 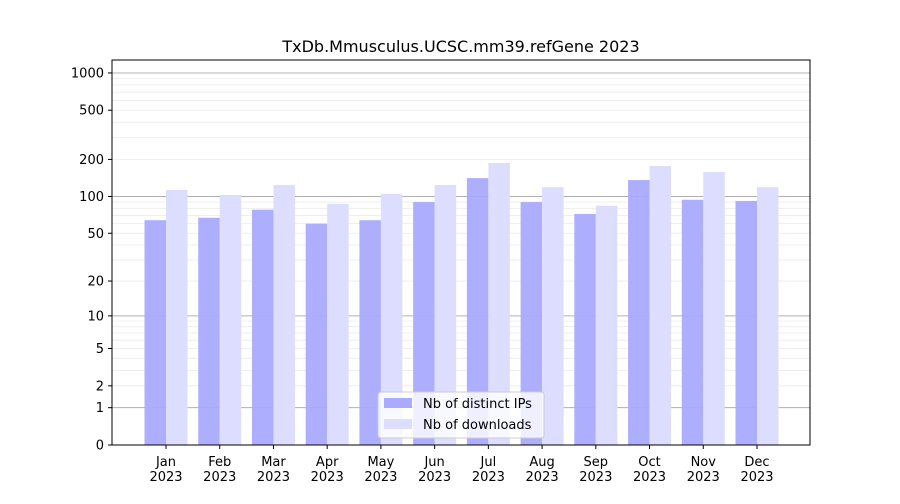 What do you see at coordinates (100, 386) in the screenshot?
I see `y-tick-label: 2` at bounding box center [100, 386].